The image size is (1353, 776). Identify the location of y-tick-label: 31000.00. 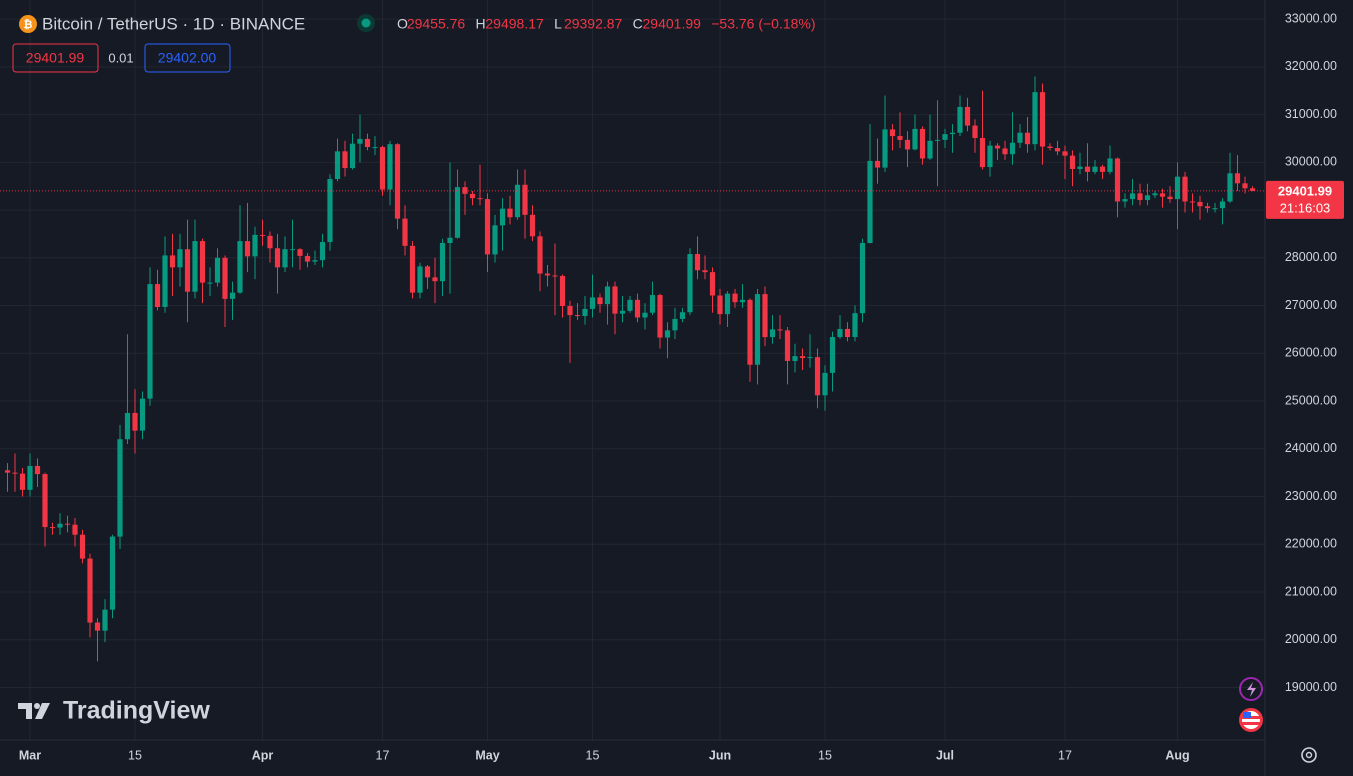
(1311, 114).